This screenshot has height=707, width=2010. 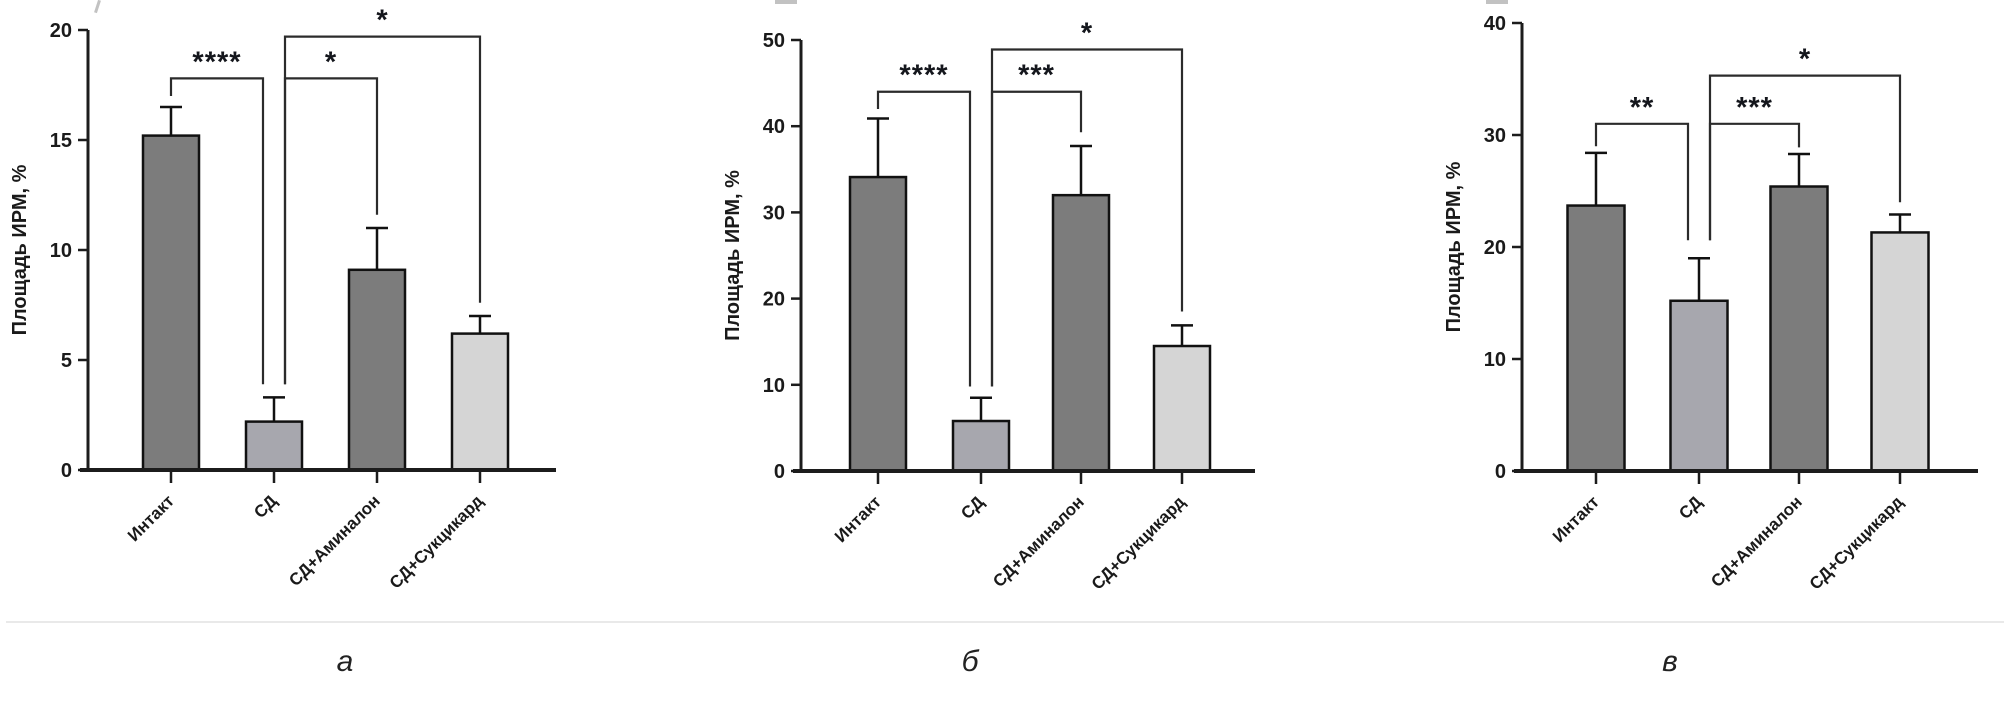 I want to click on panel-caption-v: в, so click(x=1670, y=661).